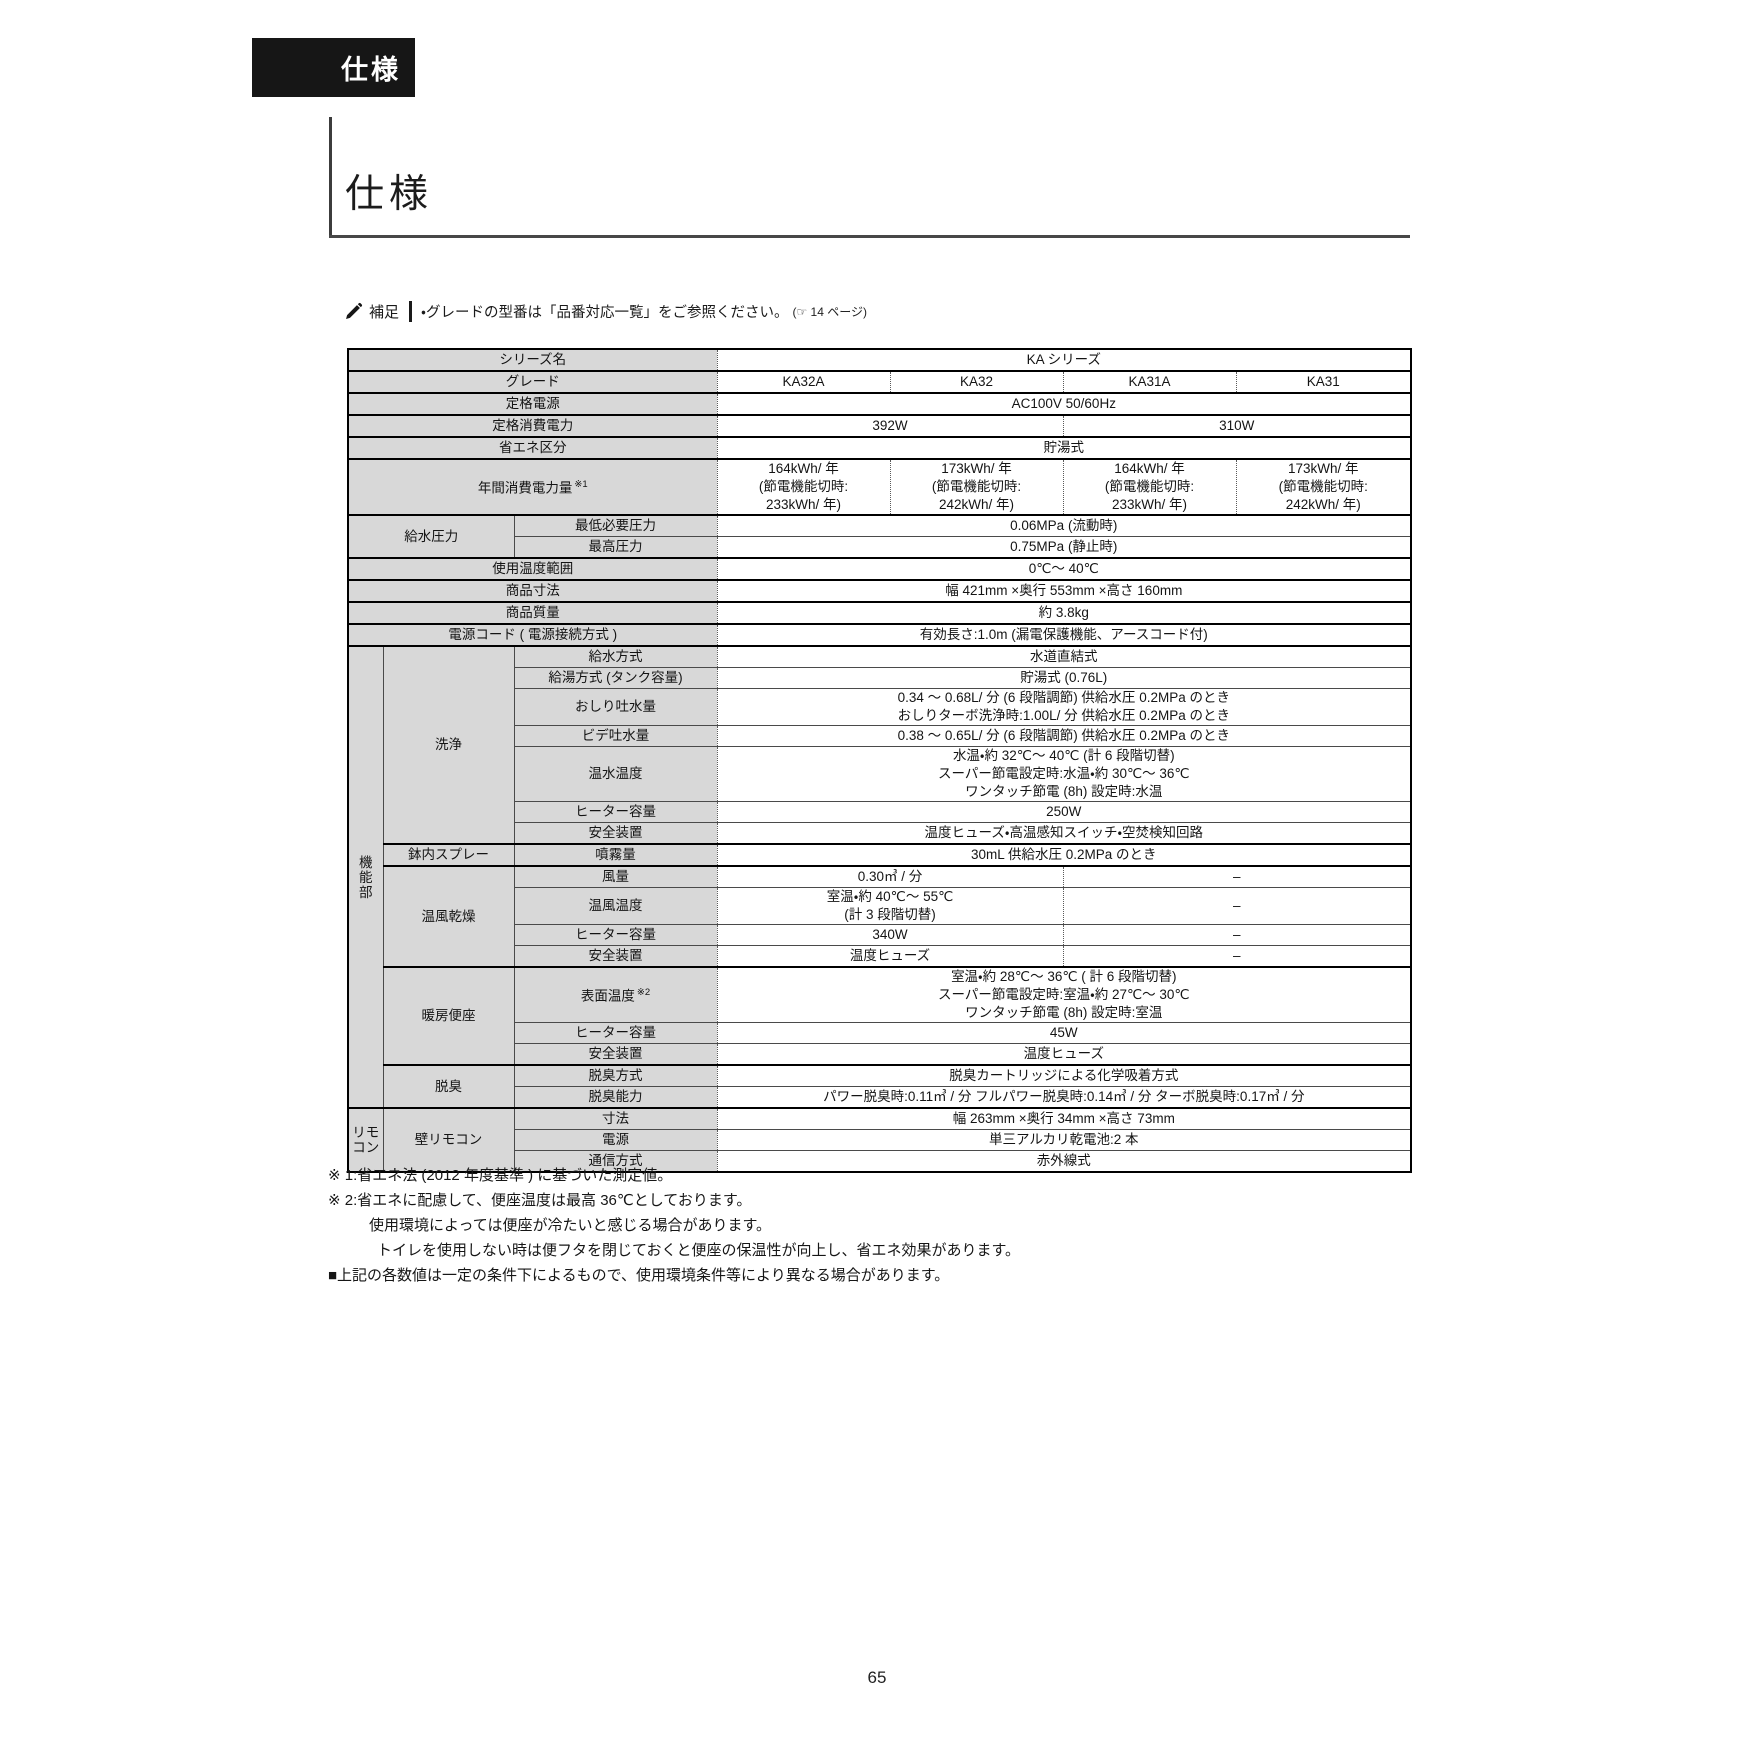  What do you see at coordinates (615, 774) in the screenshot?
I see `spec-label-cell: 温水温度` at bounding box center [615, 774].